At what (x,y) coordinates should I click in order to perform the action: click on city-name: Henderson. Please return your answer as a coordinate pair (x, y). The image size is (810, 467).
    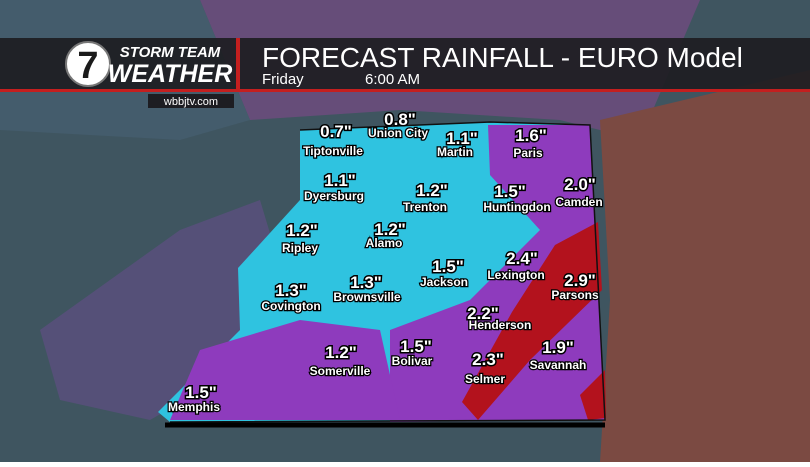
    Looking at the image, I should click on (500, 325).